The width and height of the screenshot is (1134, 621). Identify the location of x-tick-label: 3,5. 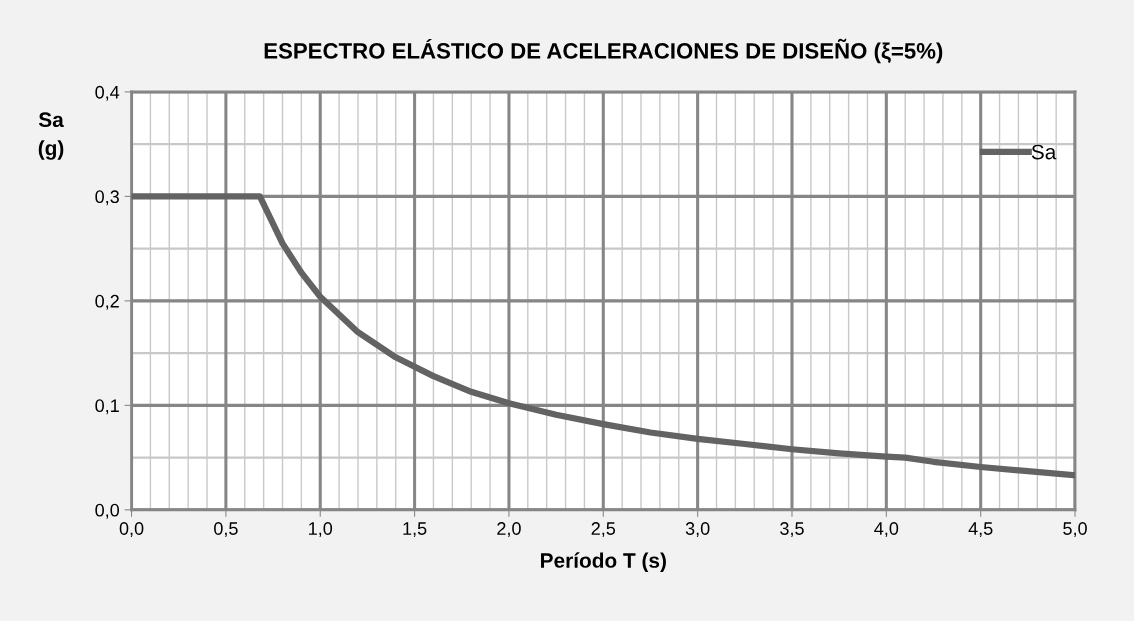
(792, 530).